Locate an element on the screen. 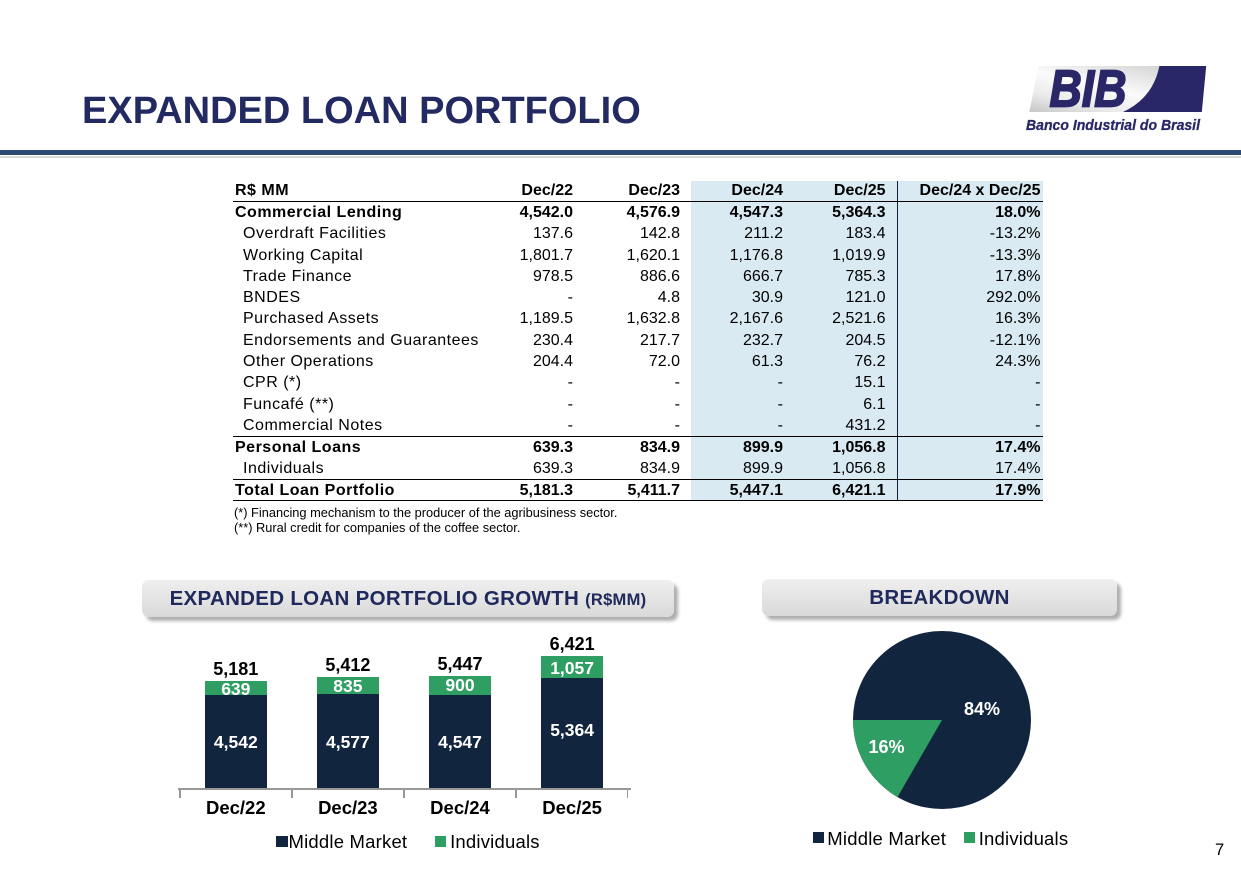 This screenshot has width=1241, height=875. svg-text: Banco Industrial do Brasil is located at coordinates (1113, 125).